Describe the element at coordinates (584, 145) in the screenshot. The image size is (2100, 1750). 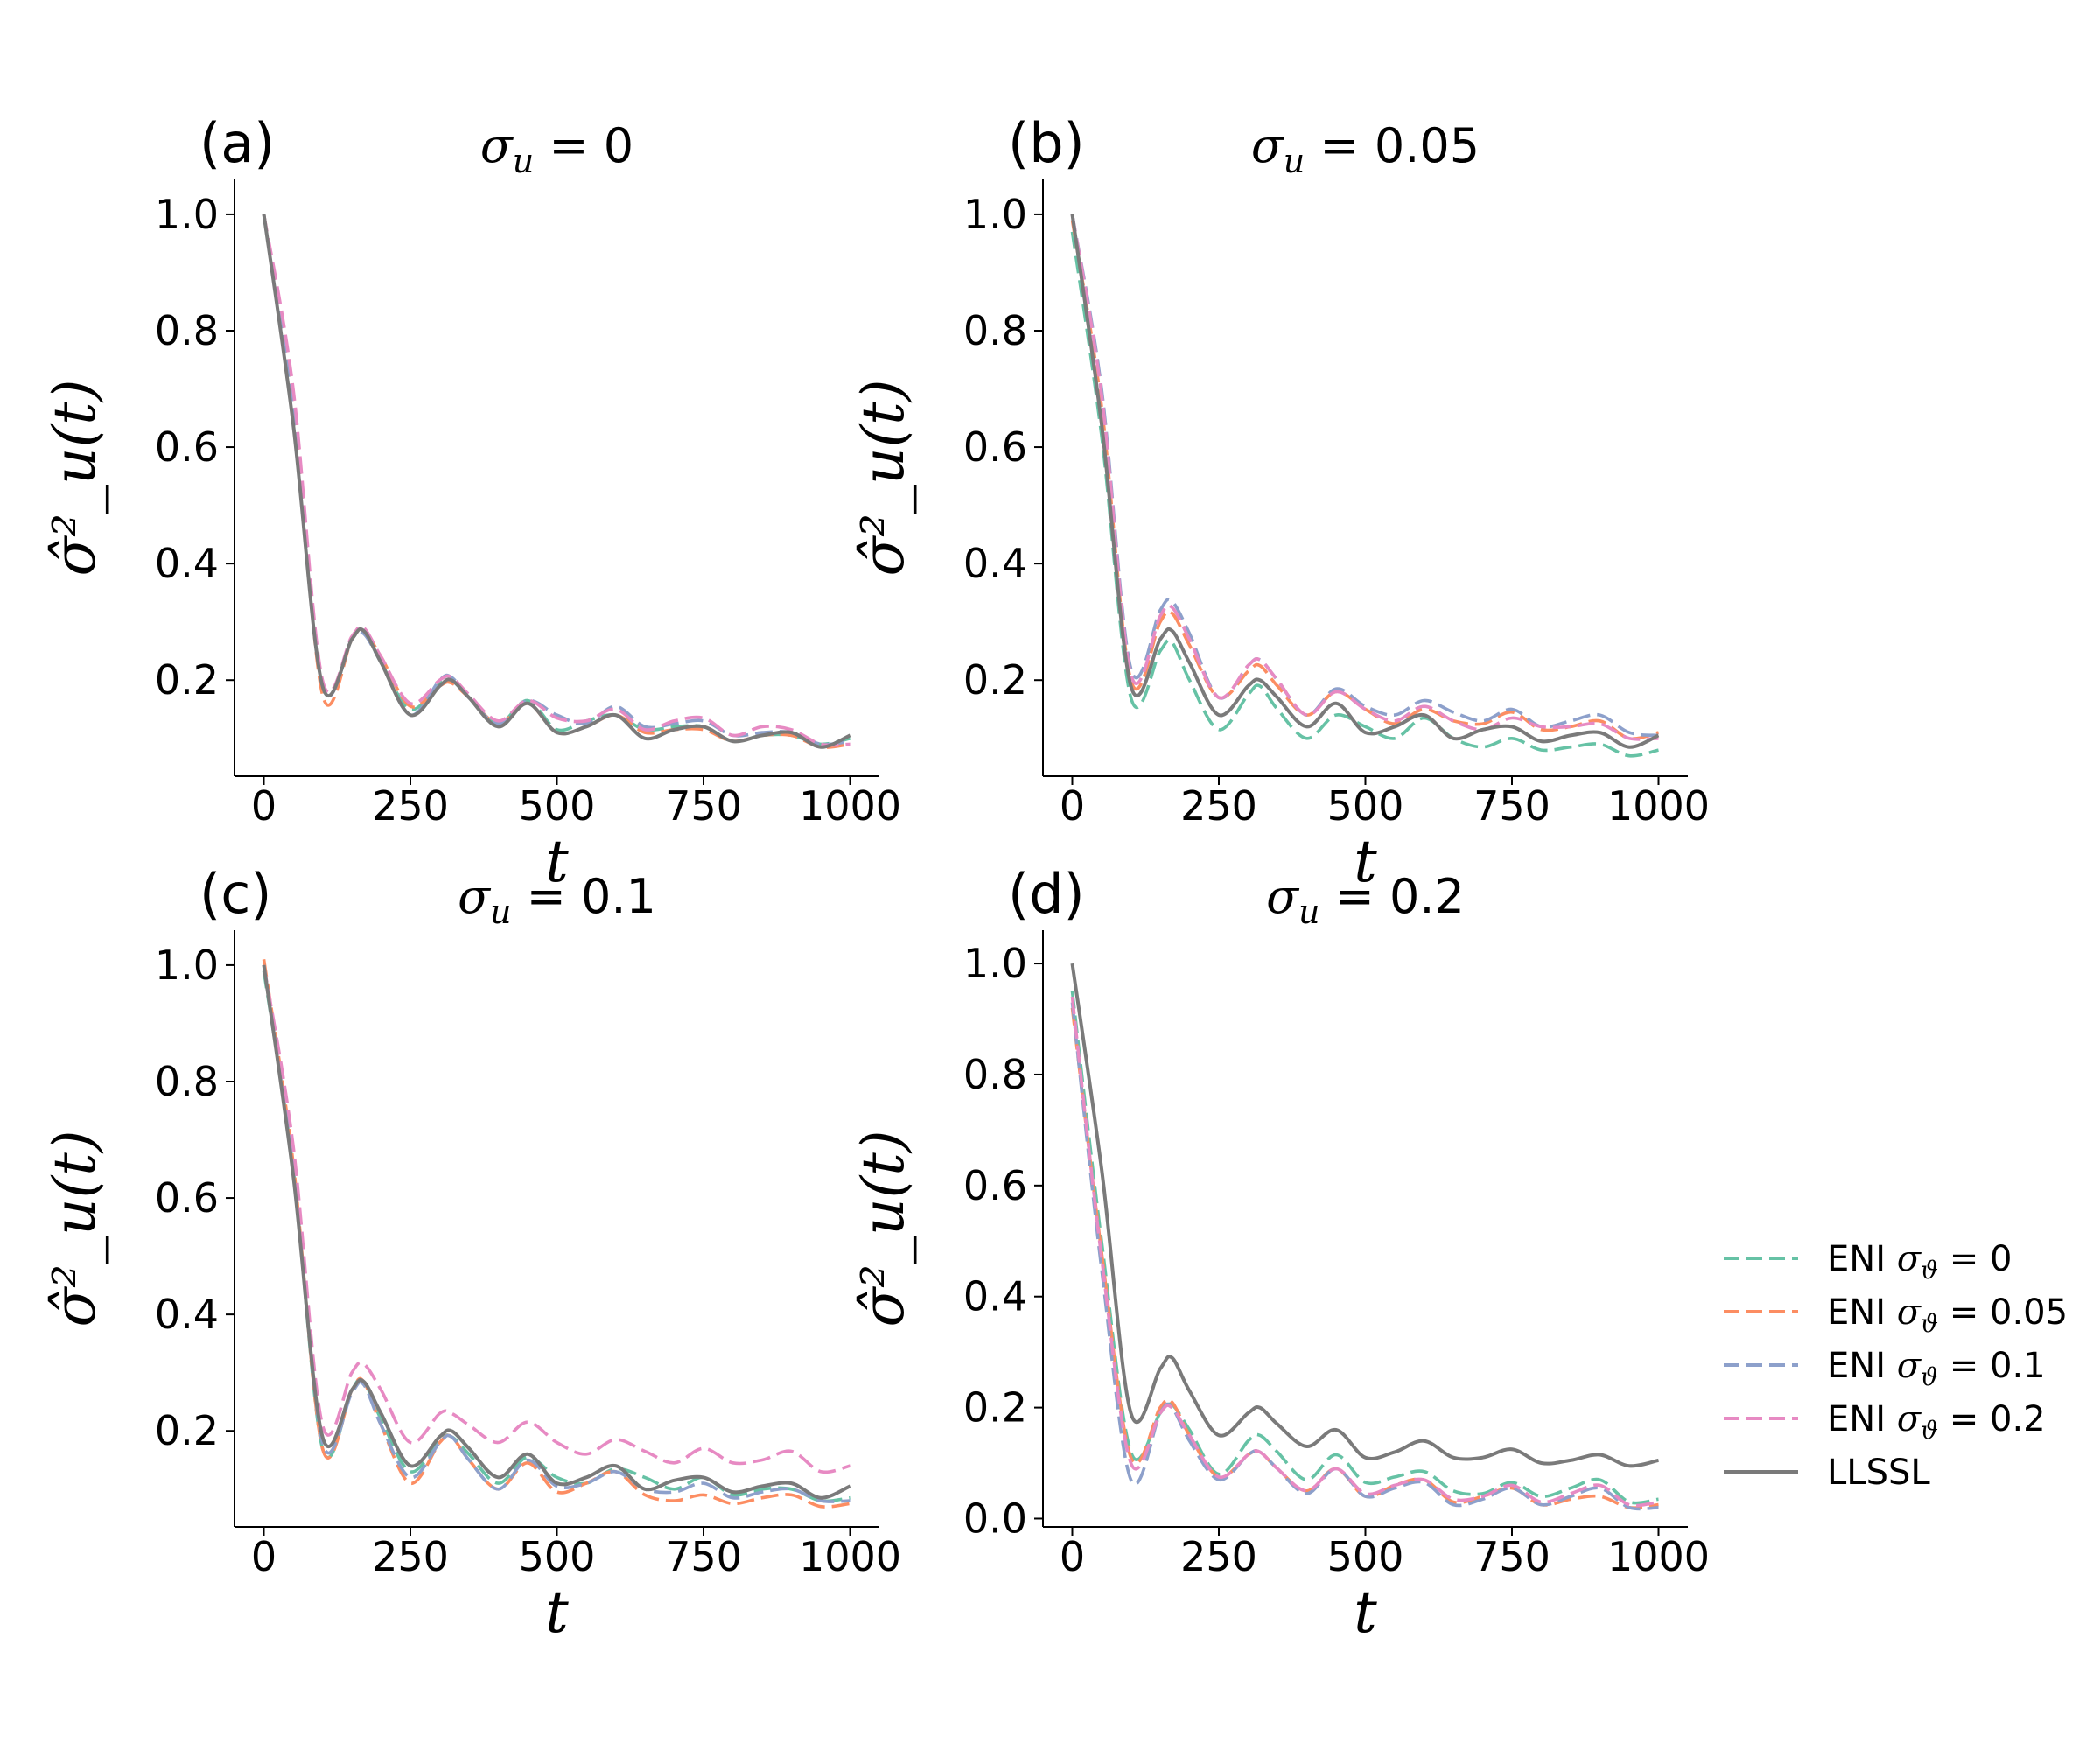
I see `title-value: = 0` at that location.